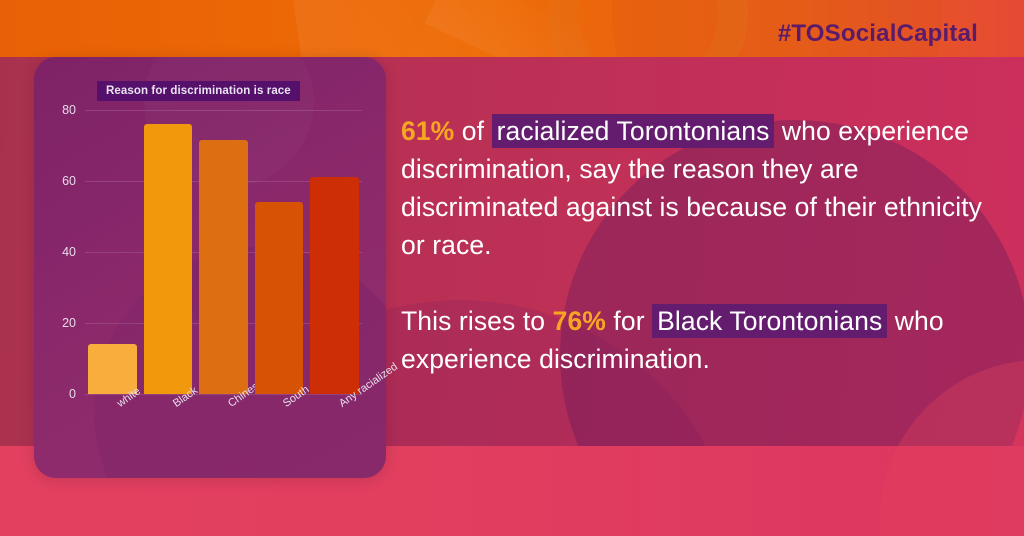 The width and height of the screenshot is (1024, 536). I want to click on stat-76: 76%, so click(579, 321).